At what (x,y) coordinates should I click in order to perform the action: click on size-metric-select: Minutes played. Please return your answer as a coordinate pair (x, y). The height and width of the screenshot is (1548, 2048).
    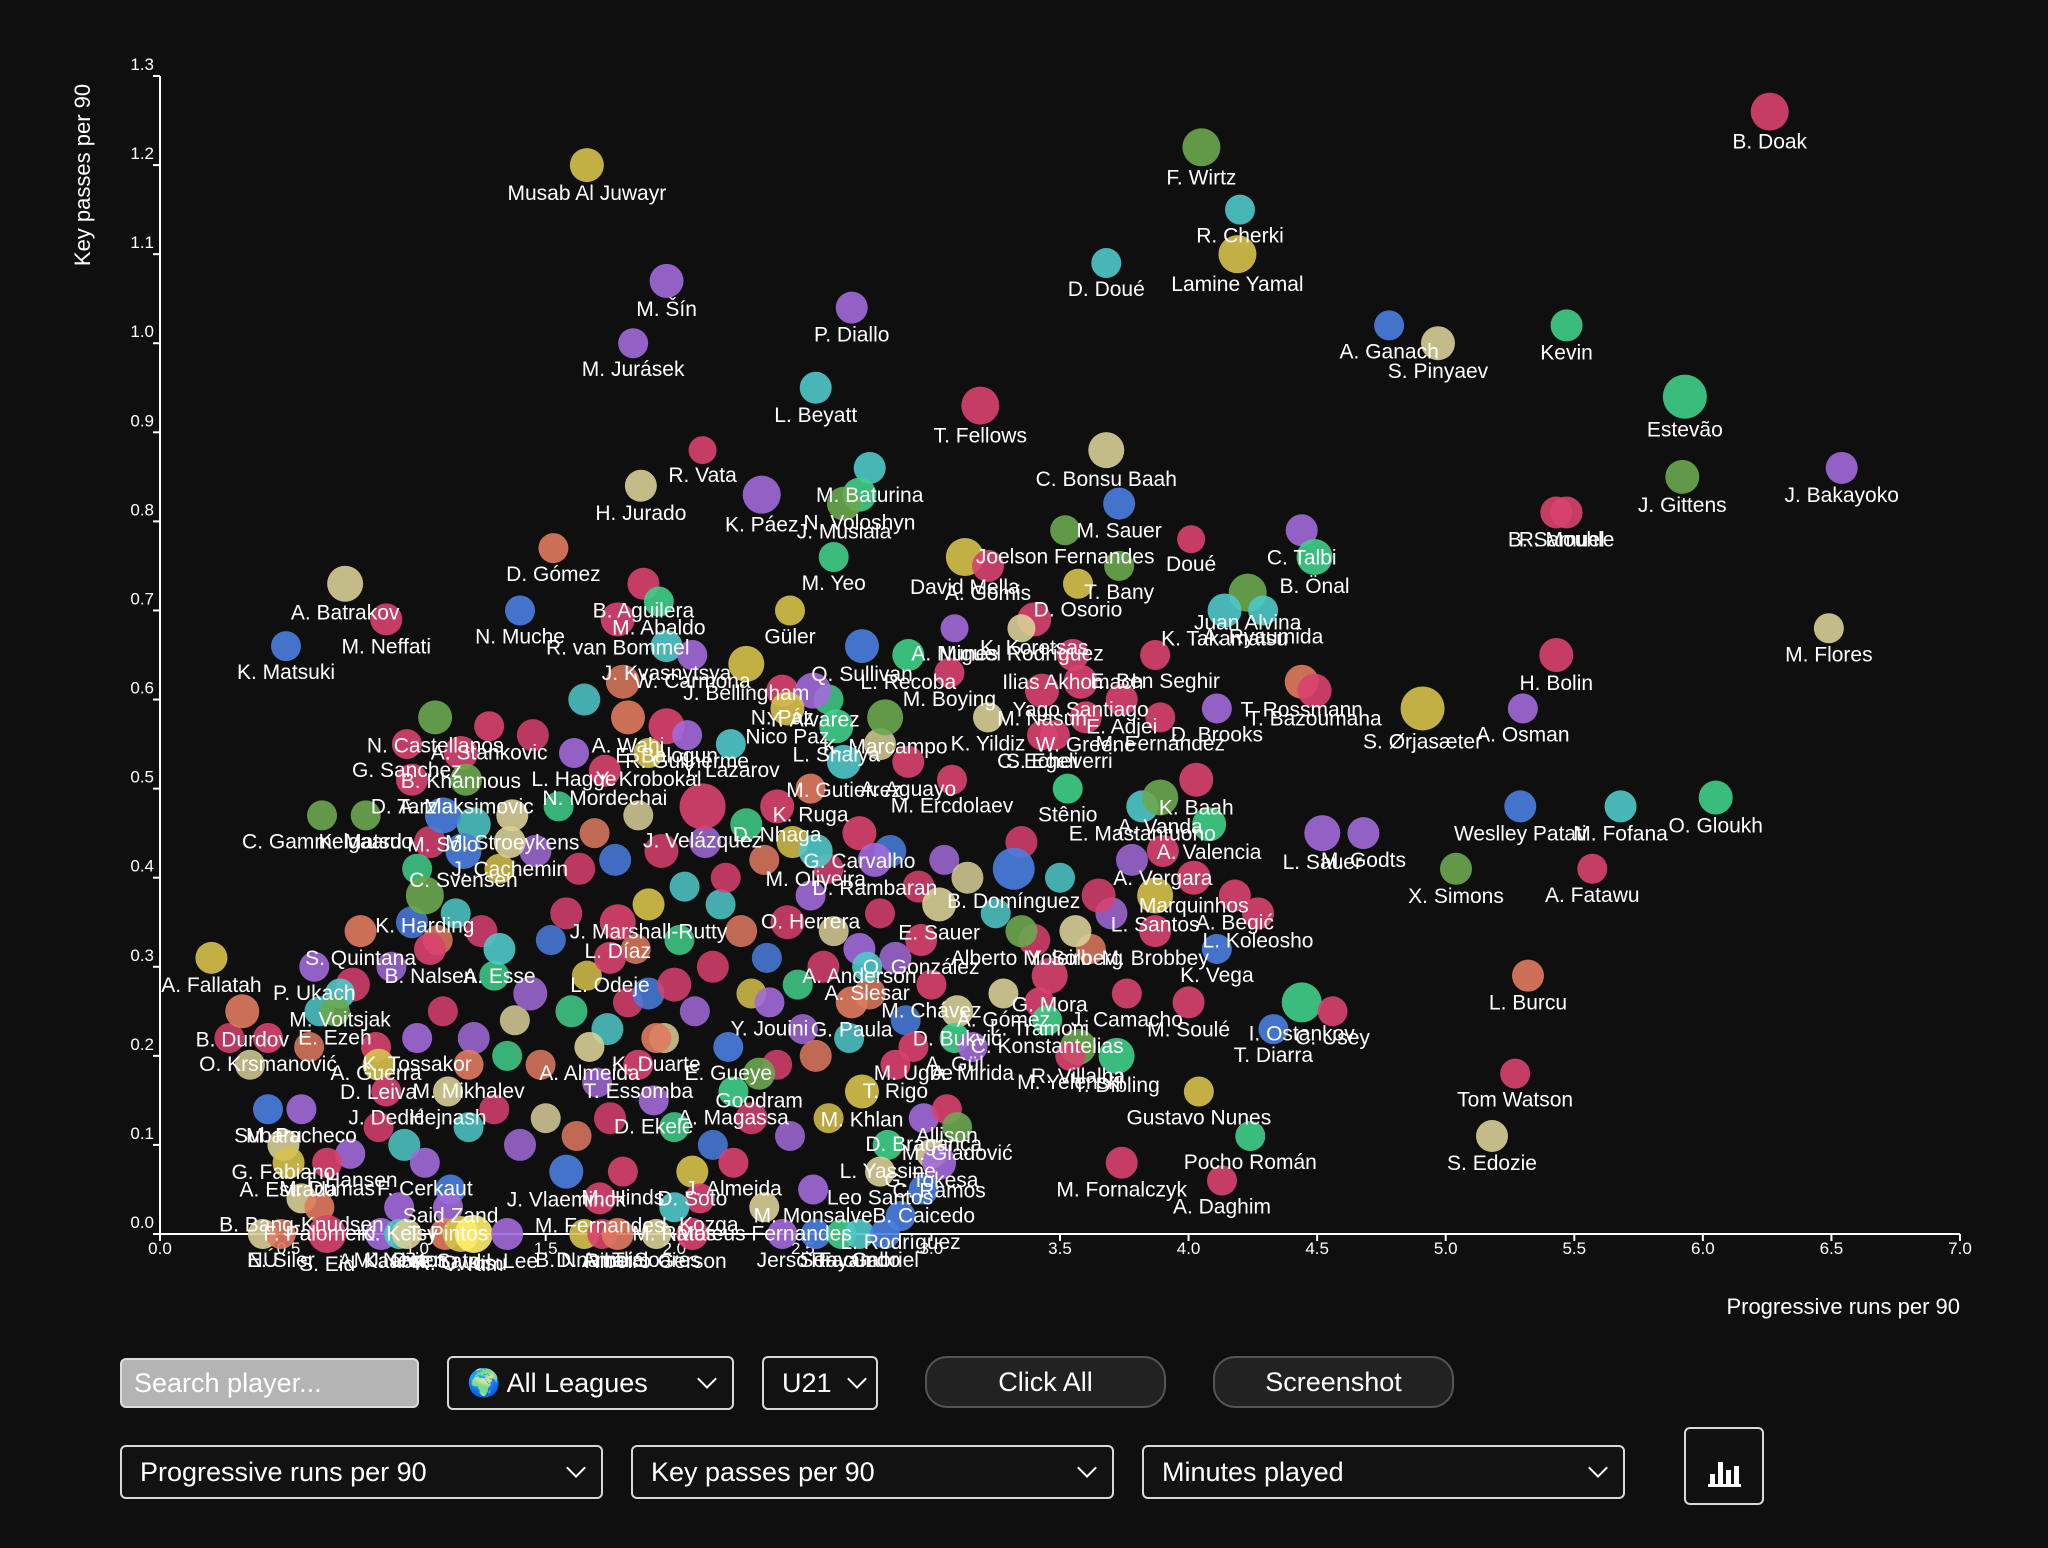
    Looking at the image, I should click on (1383, 1472).